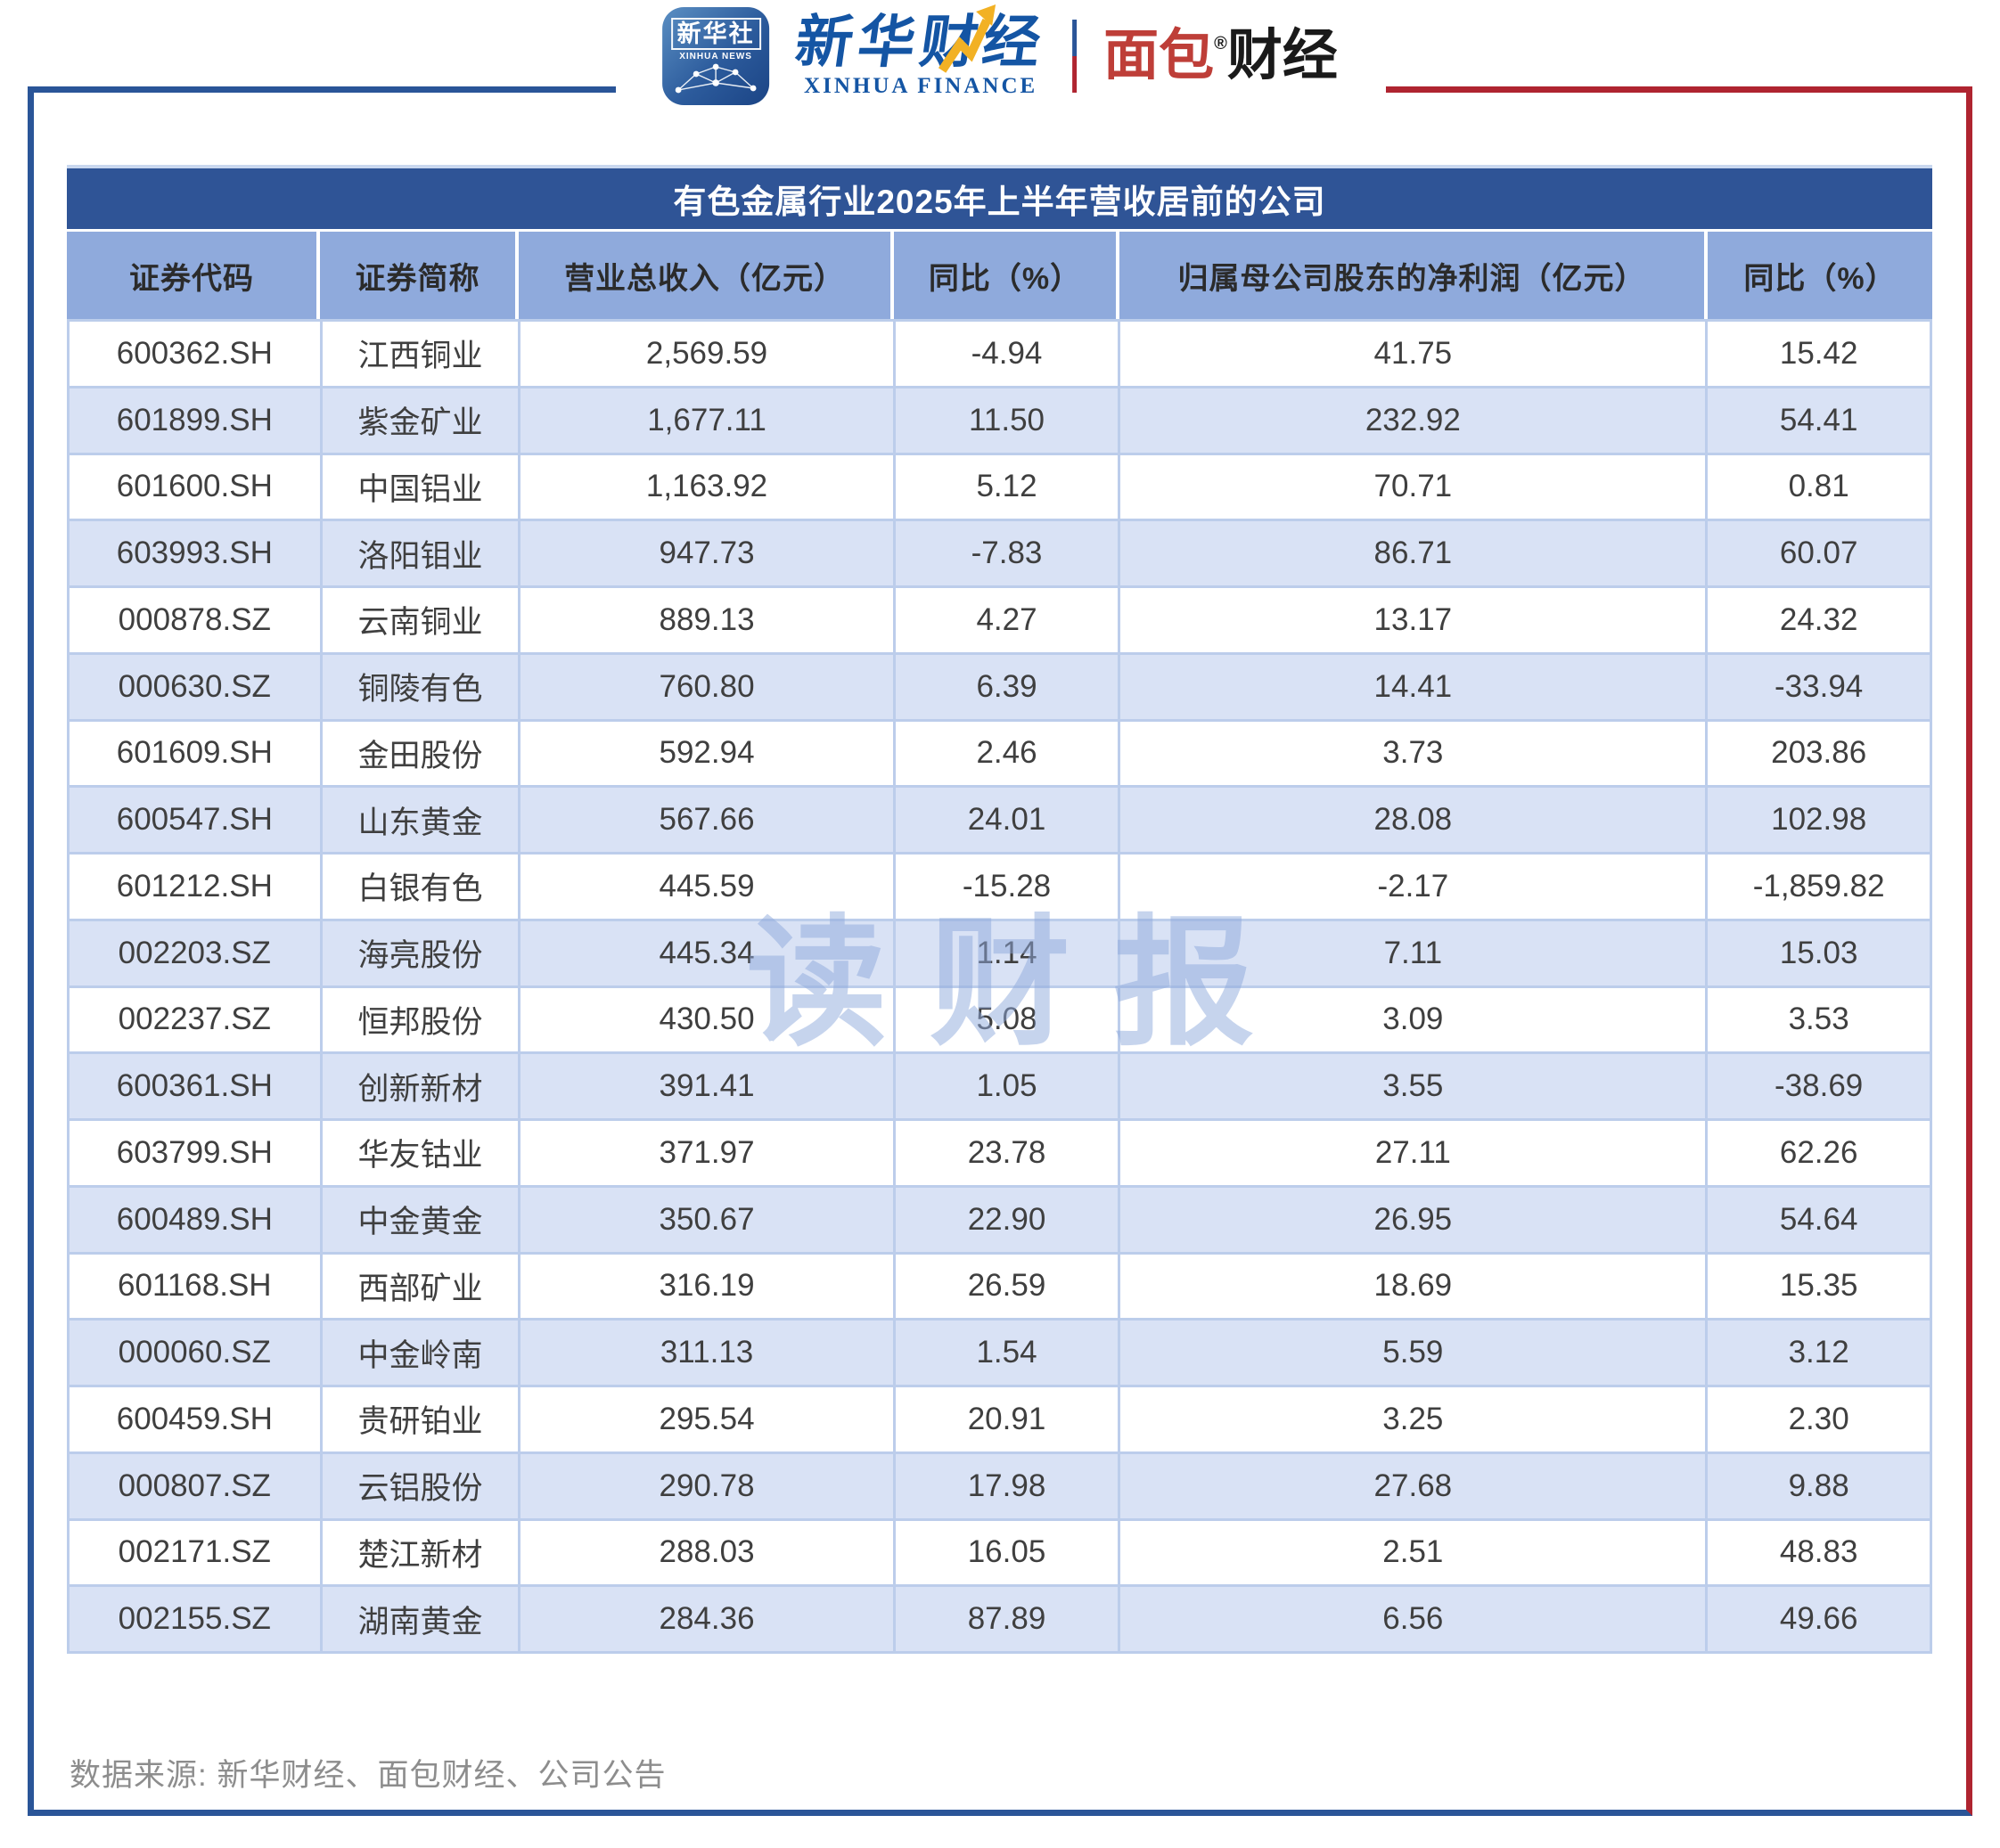 This screenshot has width=2000, height=1848. What do you see at coordinates (1415, 488) in the screenshot?
I see `table-cell: 70.71` at bounding box center [1415, 488].